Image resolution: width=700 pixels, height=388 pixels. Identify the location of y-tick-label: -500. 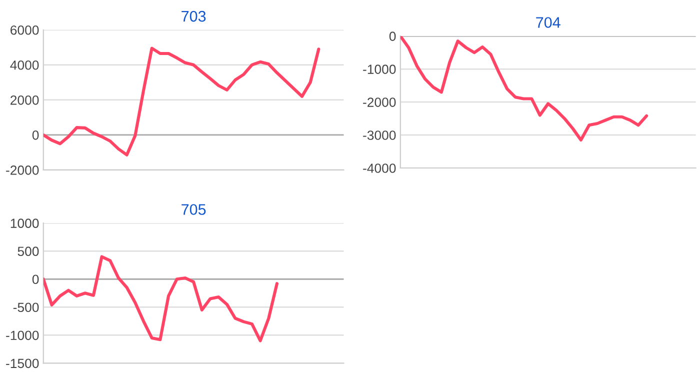
(26, 307).